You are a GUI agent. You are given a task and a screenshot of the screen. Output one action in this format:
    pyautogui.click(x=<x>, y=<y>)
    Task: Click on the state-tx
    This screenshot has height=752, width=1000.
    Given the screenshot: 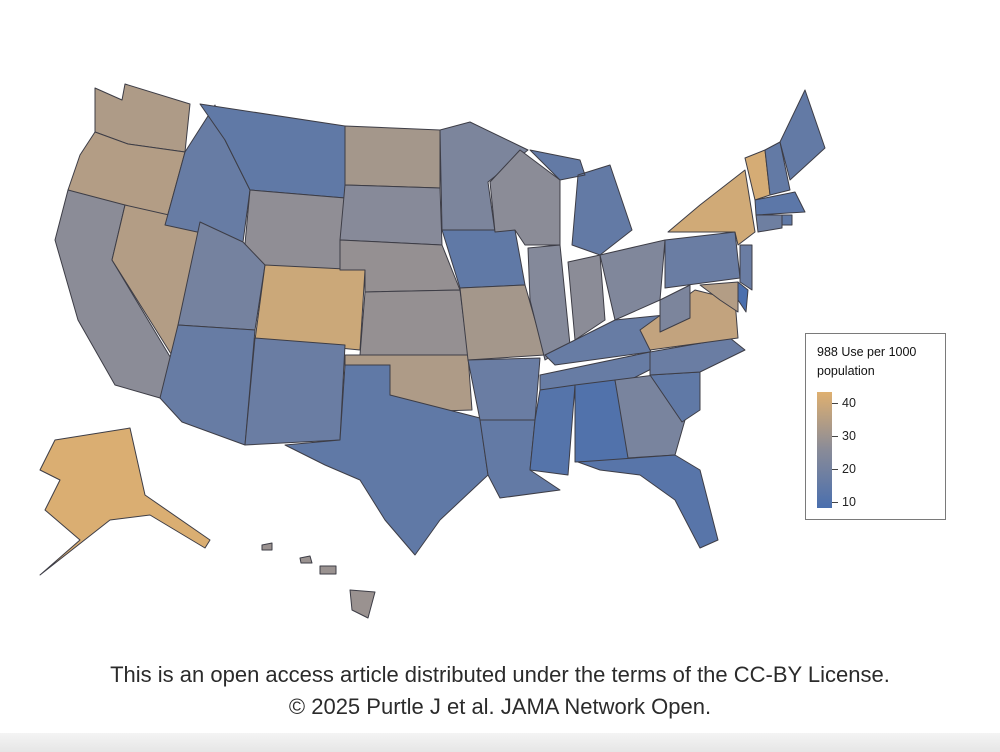 What is the action you would take?
    pyautogui.click(x=386, y=460)
    